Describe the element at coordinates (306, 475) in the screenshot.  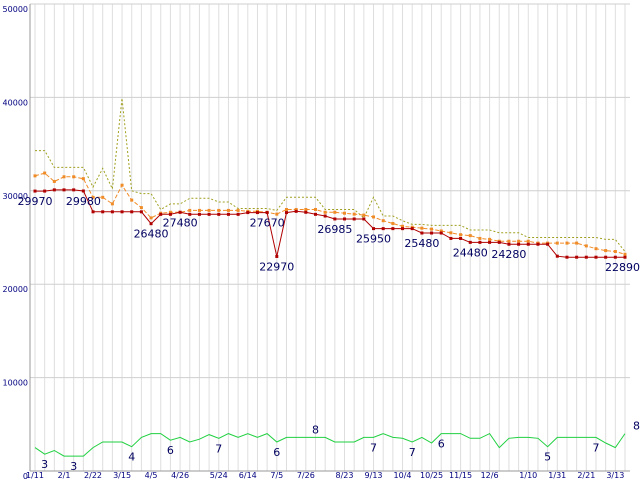
I see `x-tick-label: 7/26` at that location.